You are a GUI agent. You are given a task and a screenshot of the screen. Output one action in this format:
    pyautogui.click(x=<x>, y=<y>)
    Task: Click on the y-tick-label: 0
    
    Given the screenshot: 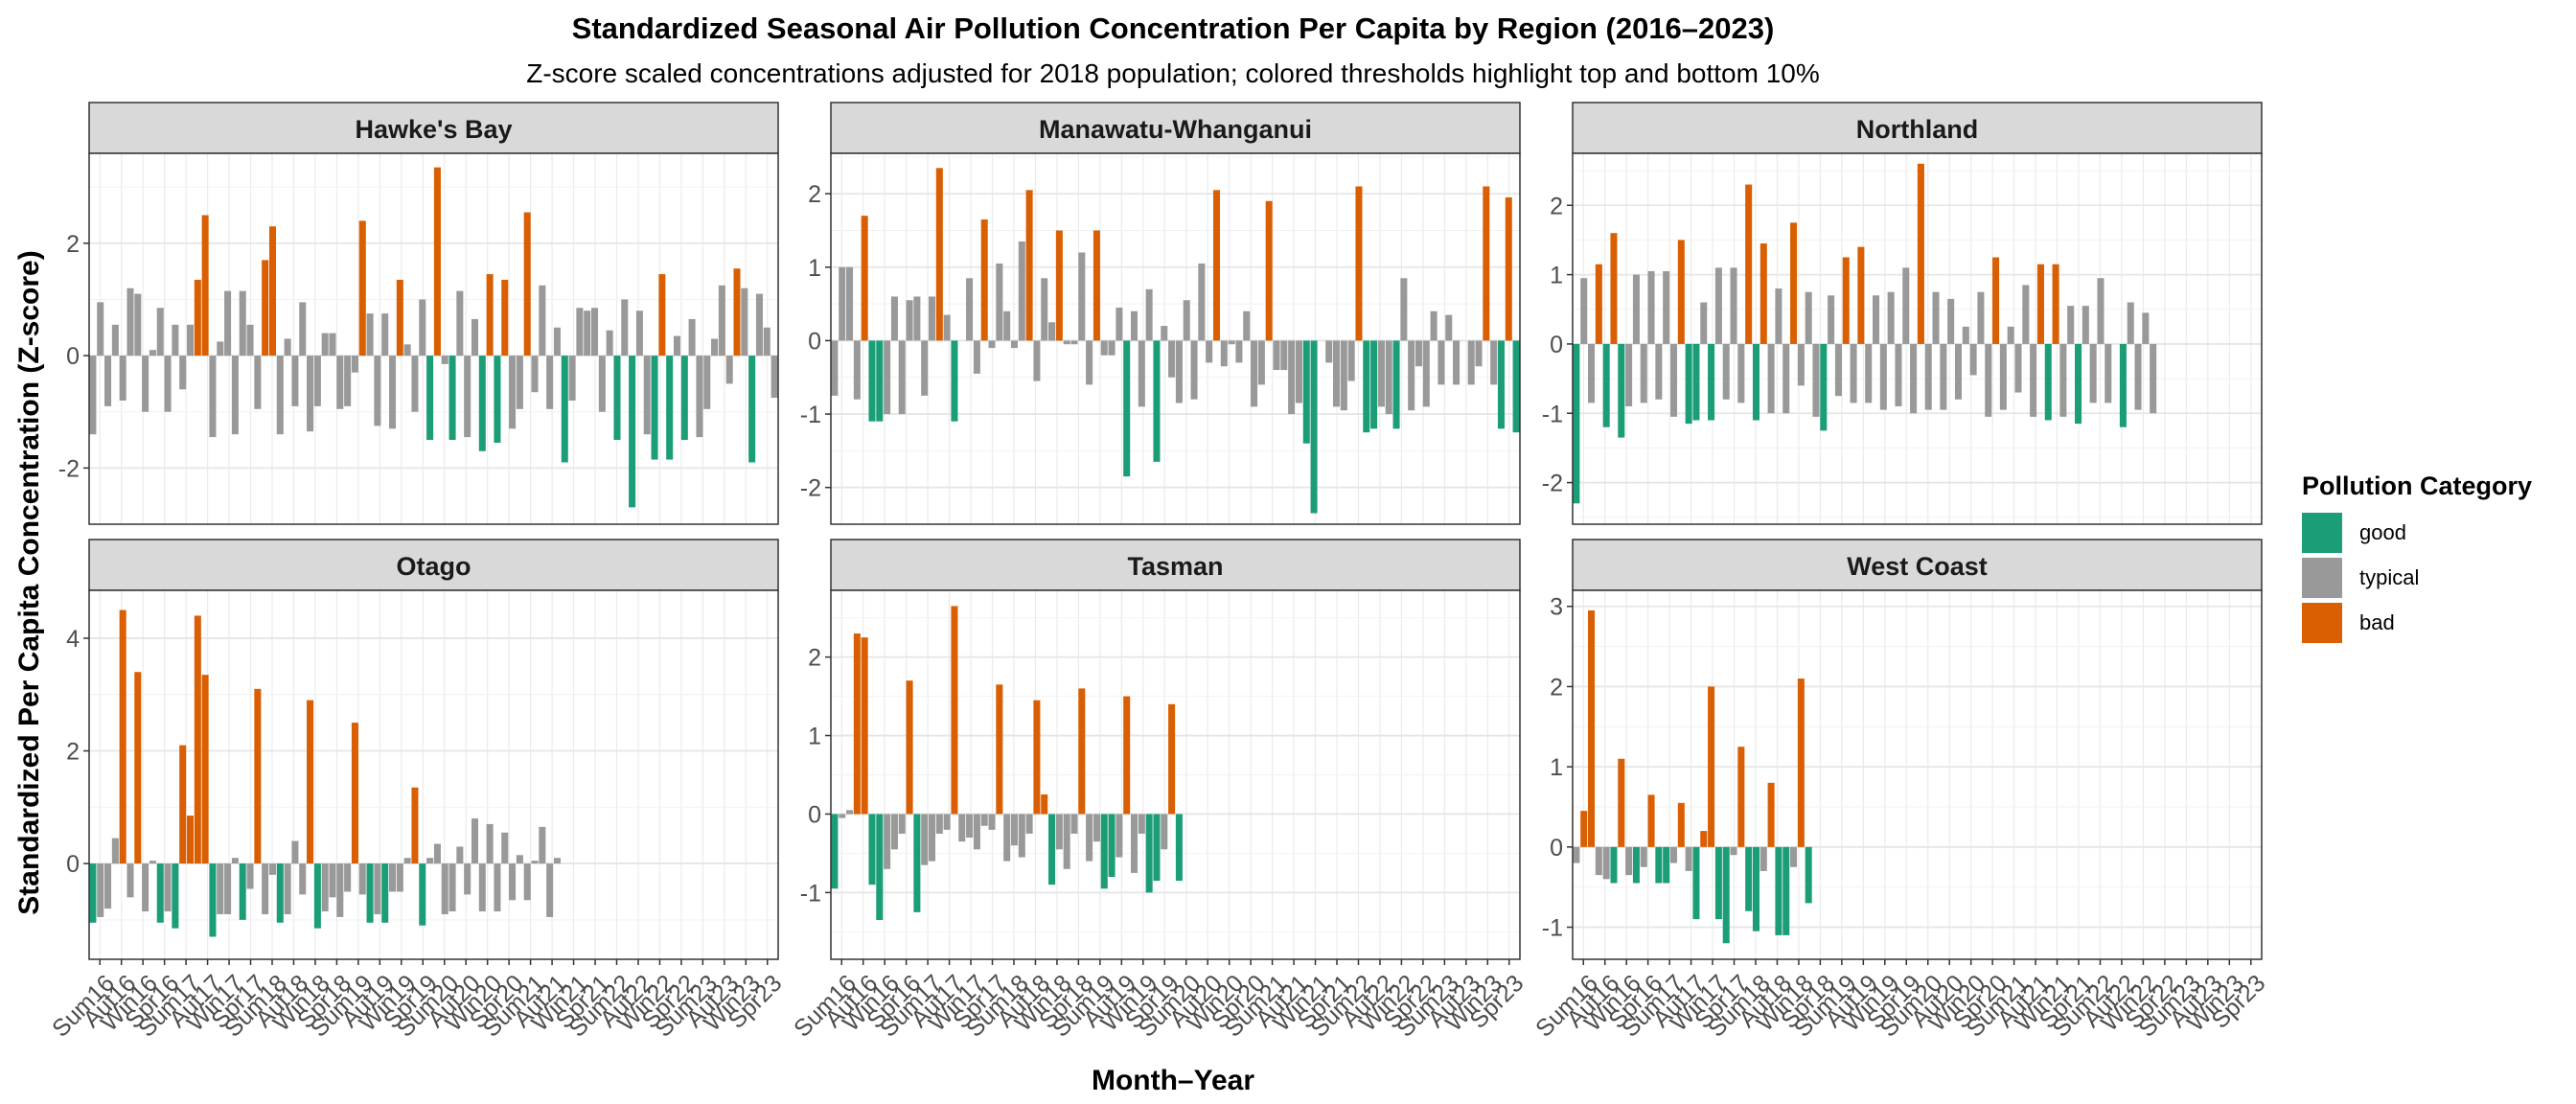 What is the action you would take?
    pyautogui.click(x=1556, y=345)
    